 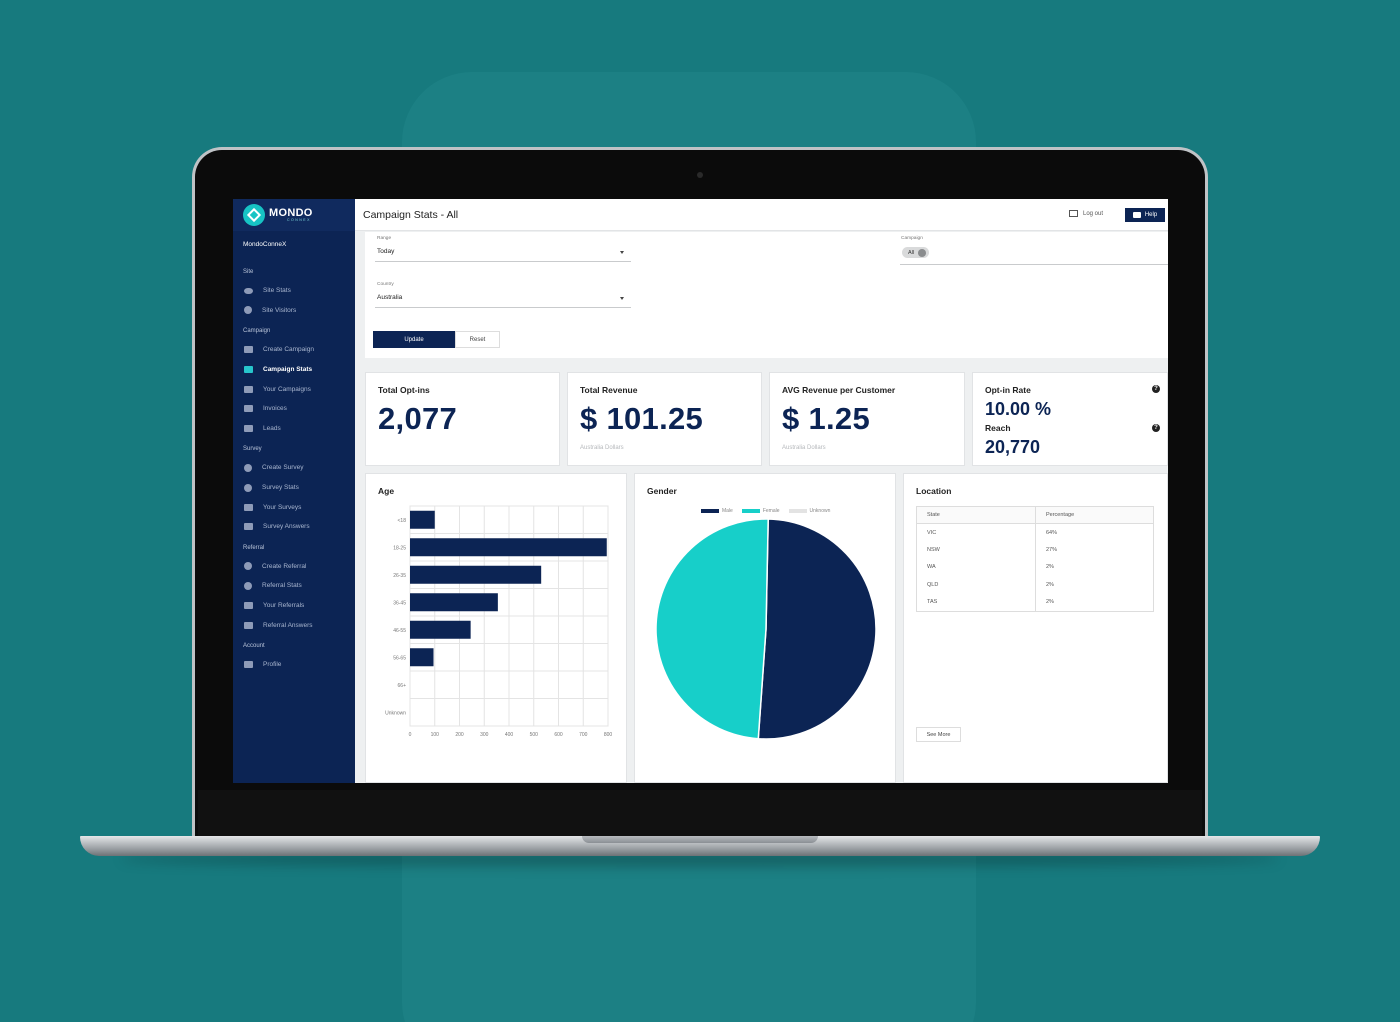 I want to click on legend-item: Male, so click(x=717, y=511).